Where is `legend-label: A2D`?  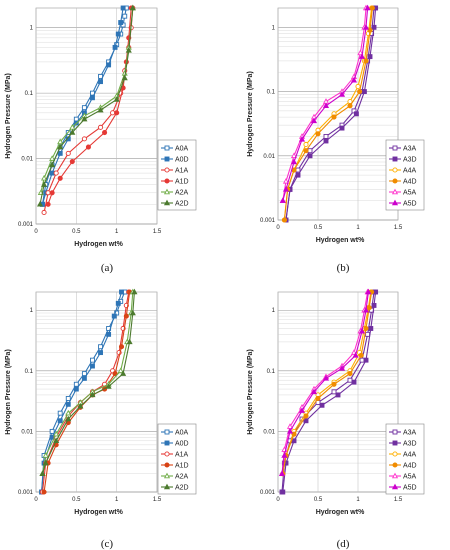
legend-label: A2D is located at coordinates (182, 204).